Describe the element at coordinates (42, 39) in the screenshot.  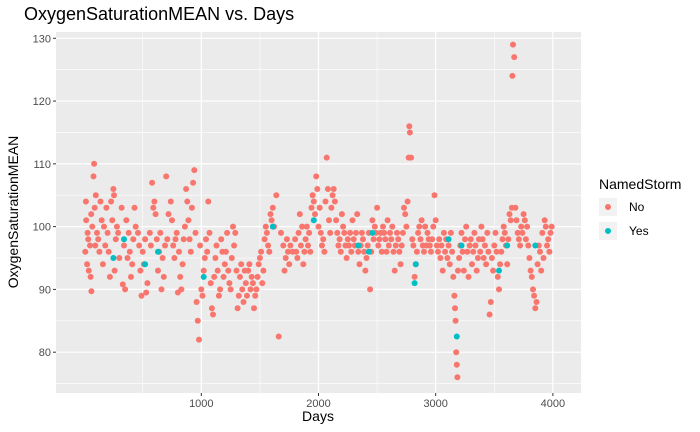
I see `y-tick-label: 130` at that location.